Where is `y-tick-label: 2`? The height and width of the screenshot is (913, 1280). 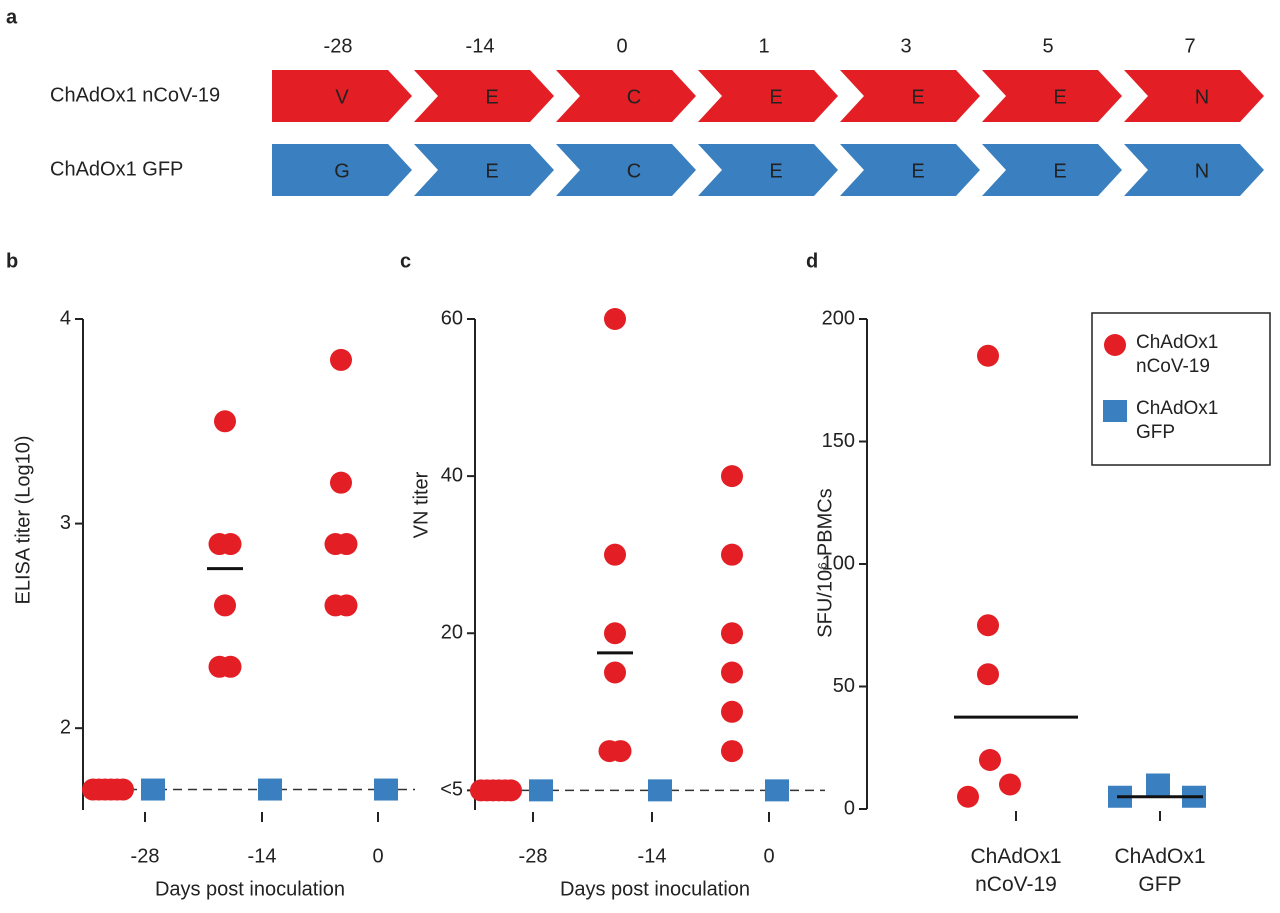
y-tick-label: 2 is located at coordinates (65, 727).